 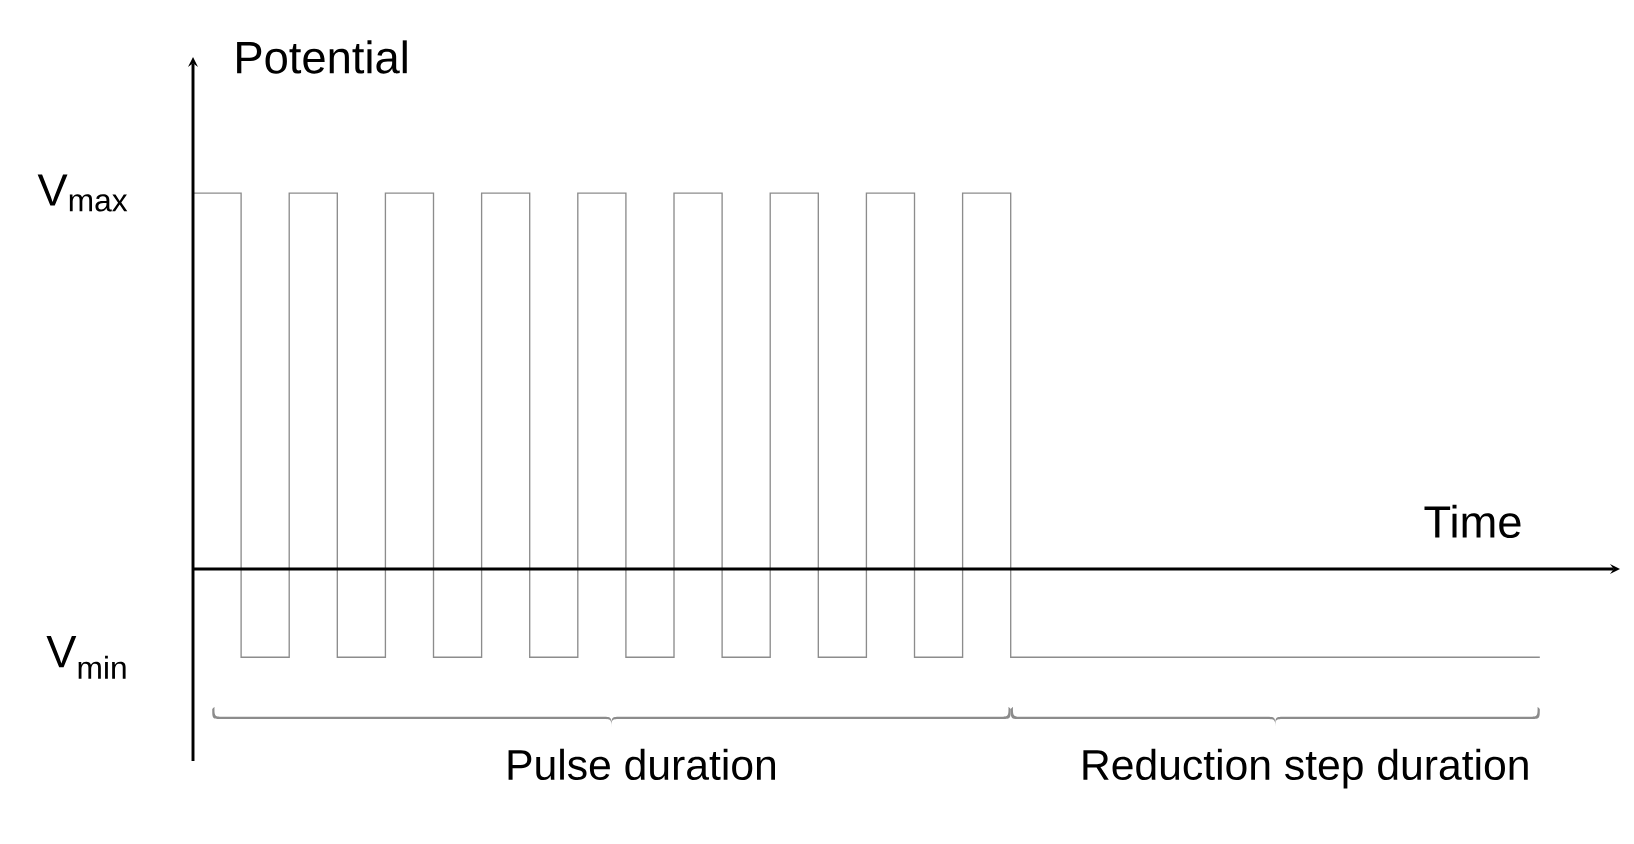 I want to click on text: Reduction step duration, so click(x=1305, y=768).